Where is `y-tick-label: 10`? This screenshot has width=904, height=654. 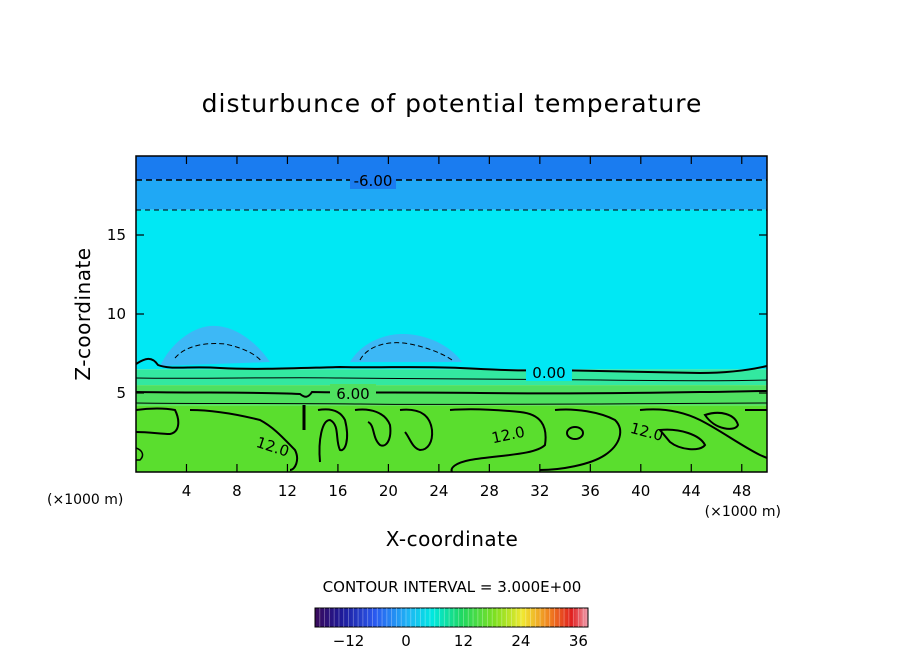
y-tick-label: 10 is located at coordinates (116, 314).